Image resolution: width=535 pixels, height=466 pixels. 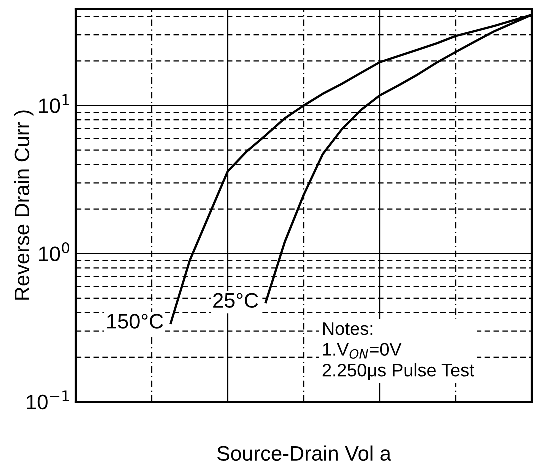 I want to click on y-axis-title: Reverse Drain Curr ), so click(x=24, y=205).